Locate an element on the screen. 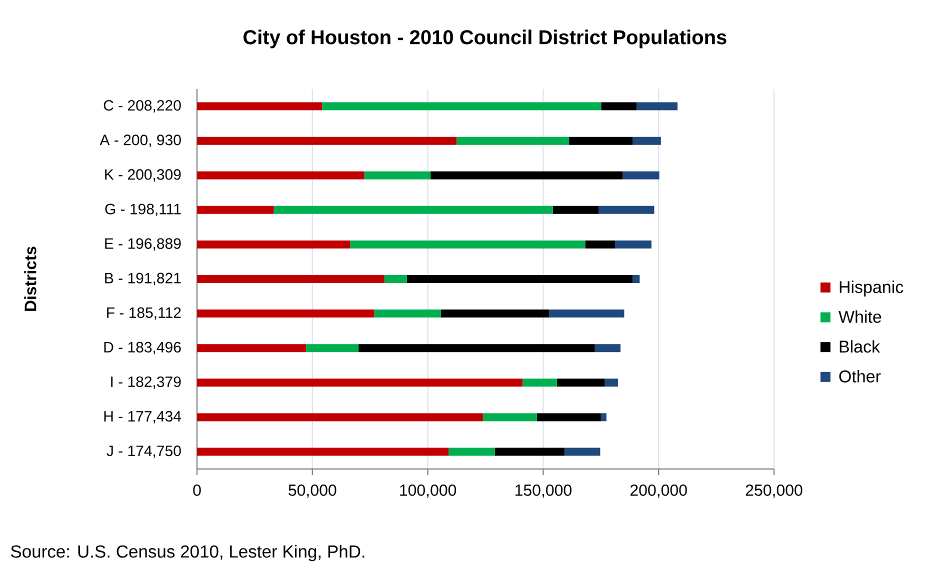 The height and width of the screenshot is (571, 951). source-note: Source: U.S. Census 2010, Lester King, PhD. is located at coordinates (187, 553).